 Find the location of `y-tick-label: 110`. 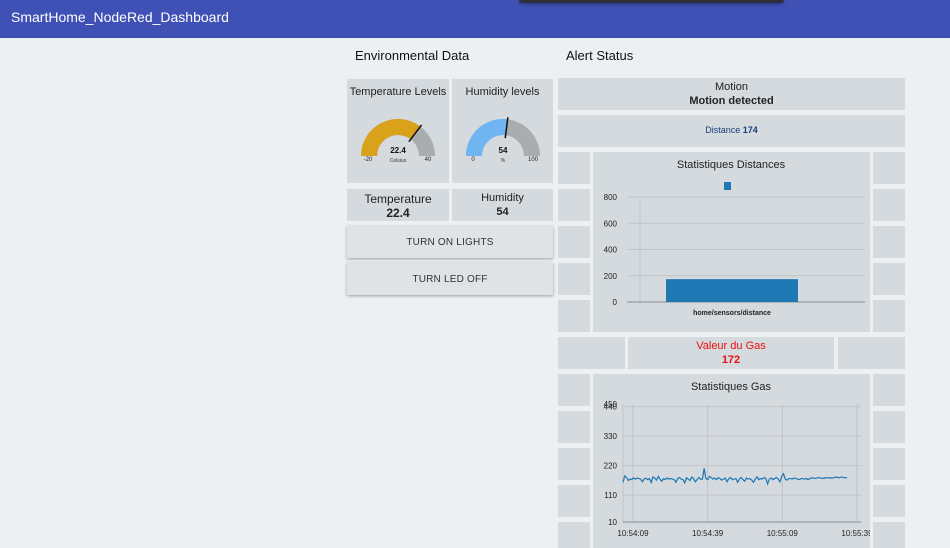

y-tick-label: 110 is located at coordinates (610, 495).